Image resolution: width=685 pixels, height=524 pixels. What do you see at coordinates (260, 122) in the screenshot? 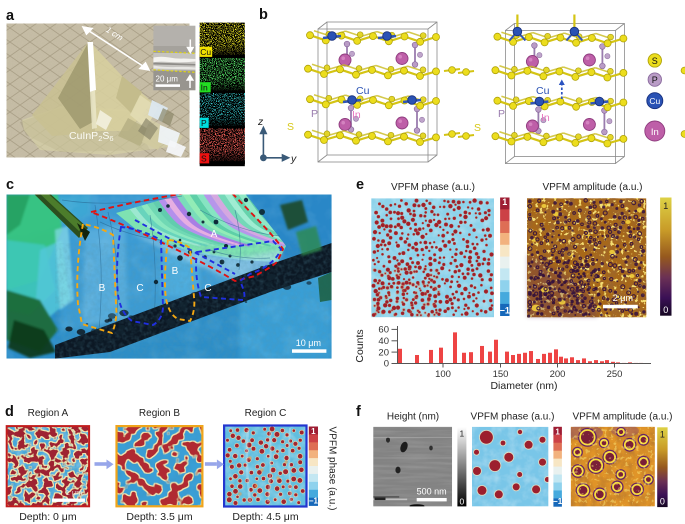
I see `svg-text: z` at bounding box center [260, 122].